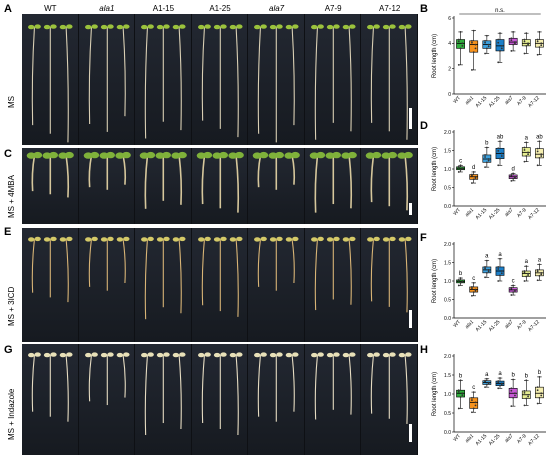 This screenshot has height=457, width=550. Describe the element at coordinates (423, 238) in the screenshot. I see `panel-letter-f: F` at that location.